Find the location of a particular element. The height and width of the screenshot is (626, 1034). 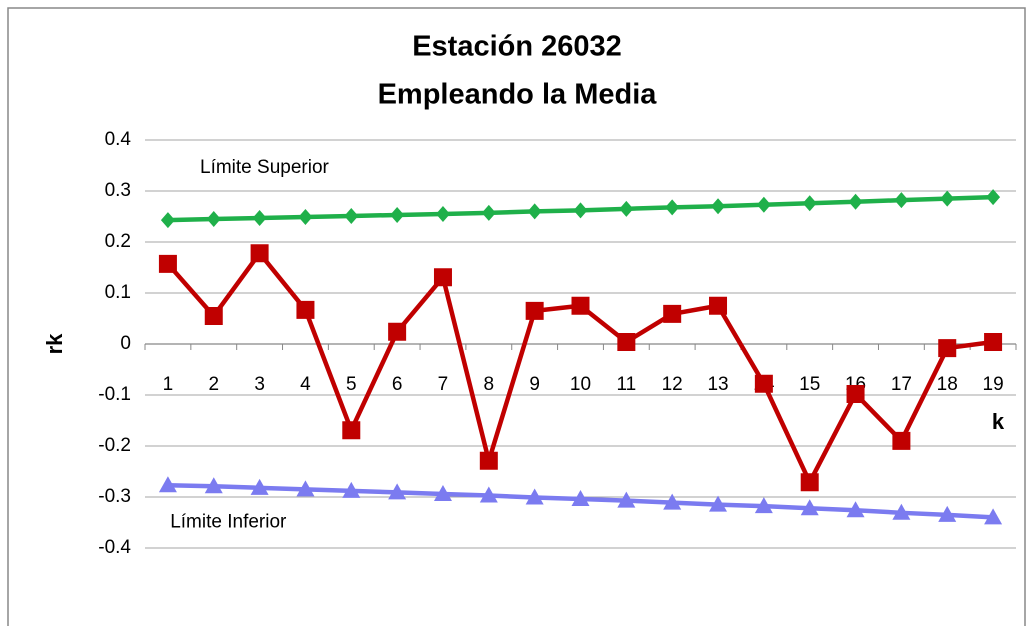

chart-title: Estación 26032 is located at coordinates (517, 47).